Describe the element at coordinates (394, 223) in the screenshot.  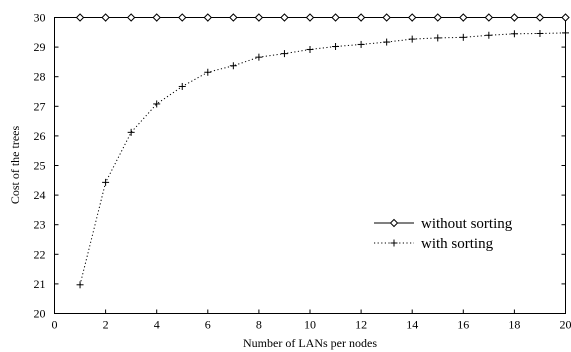
I see `legend-marker-without-sorting` at that location.